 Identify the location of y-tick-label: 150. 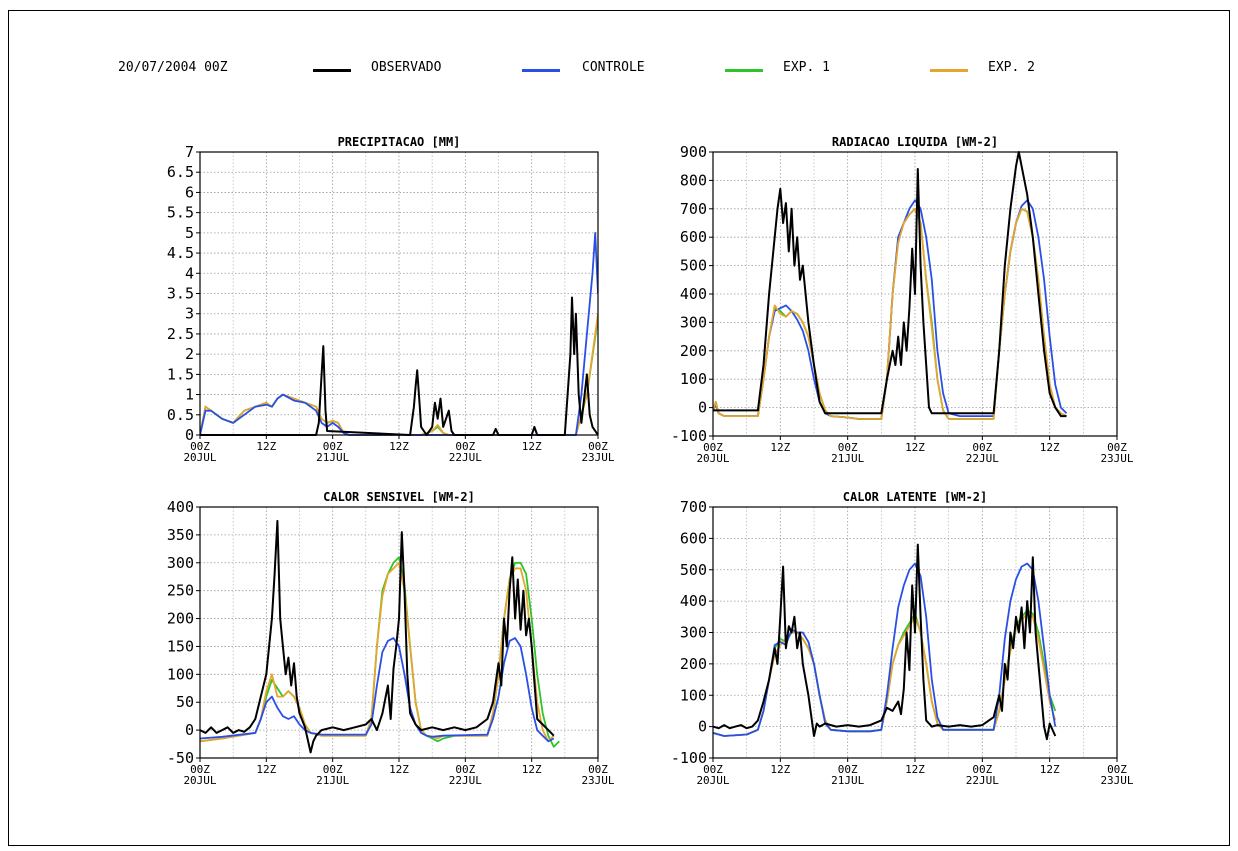
(180, 646).